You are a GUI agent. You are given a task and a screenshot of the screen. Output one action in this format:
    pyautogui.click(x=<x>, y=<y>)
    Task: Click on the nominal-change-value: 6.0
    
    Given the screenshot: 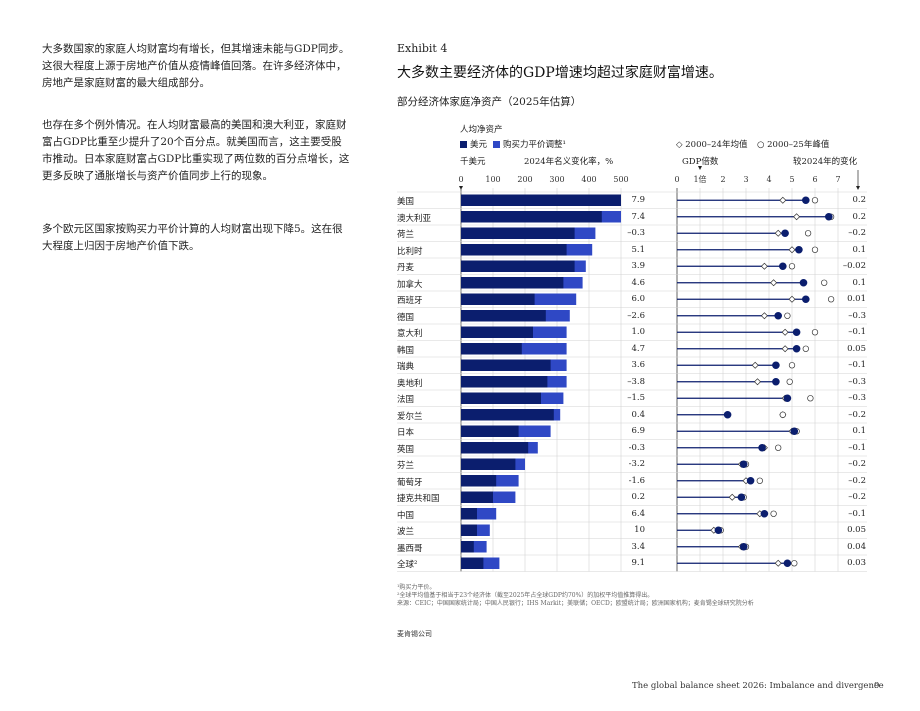 What is the action you would take?
    pyautogui.click(x=638, y=299)
    